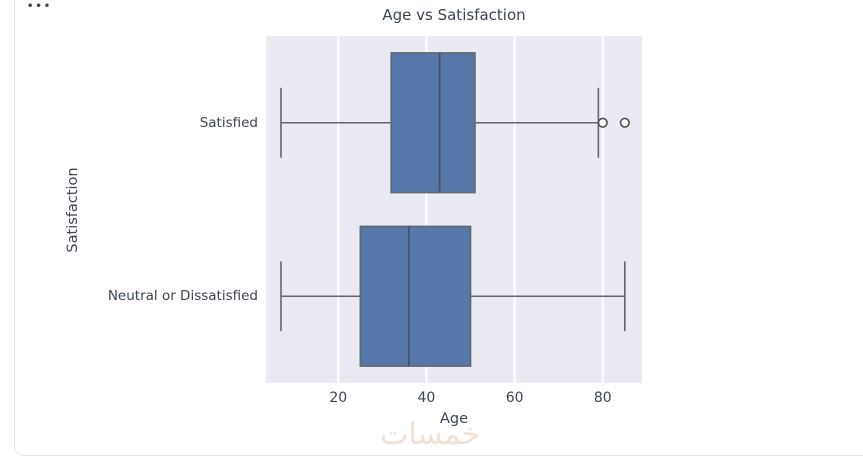  What do you see at coordinates (338, 398) in the screenshot?
I see `x-tick-label-20: 20` at bounding box center [338, 398].